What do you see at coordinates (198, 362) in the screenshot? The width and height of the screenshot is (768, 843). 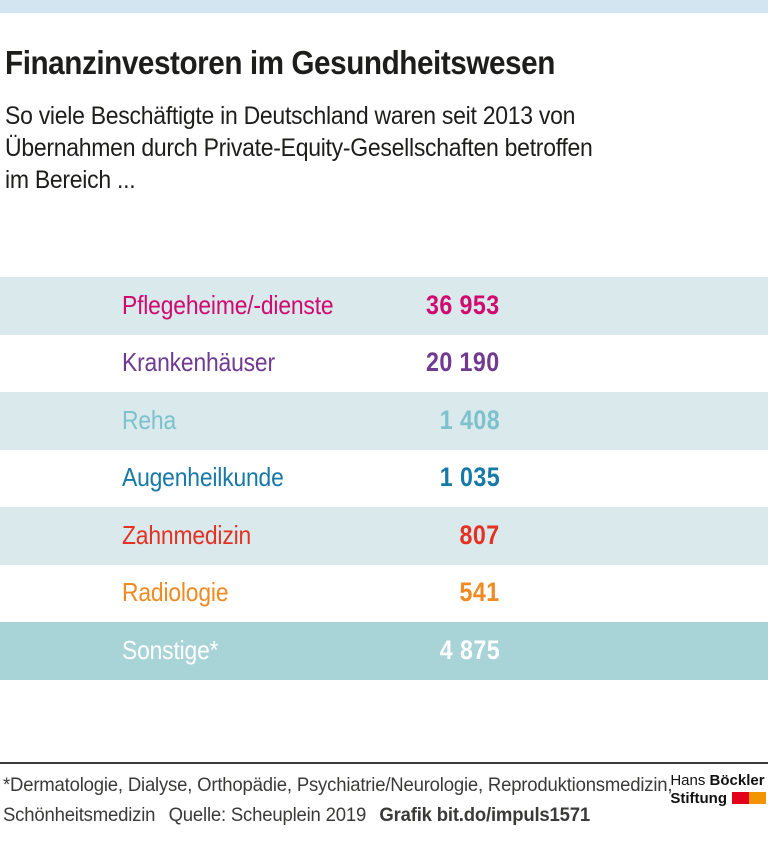 I see `category-label: Krankenhäuser` at bounding box center [198, 362].